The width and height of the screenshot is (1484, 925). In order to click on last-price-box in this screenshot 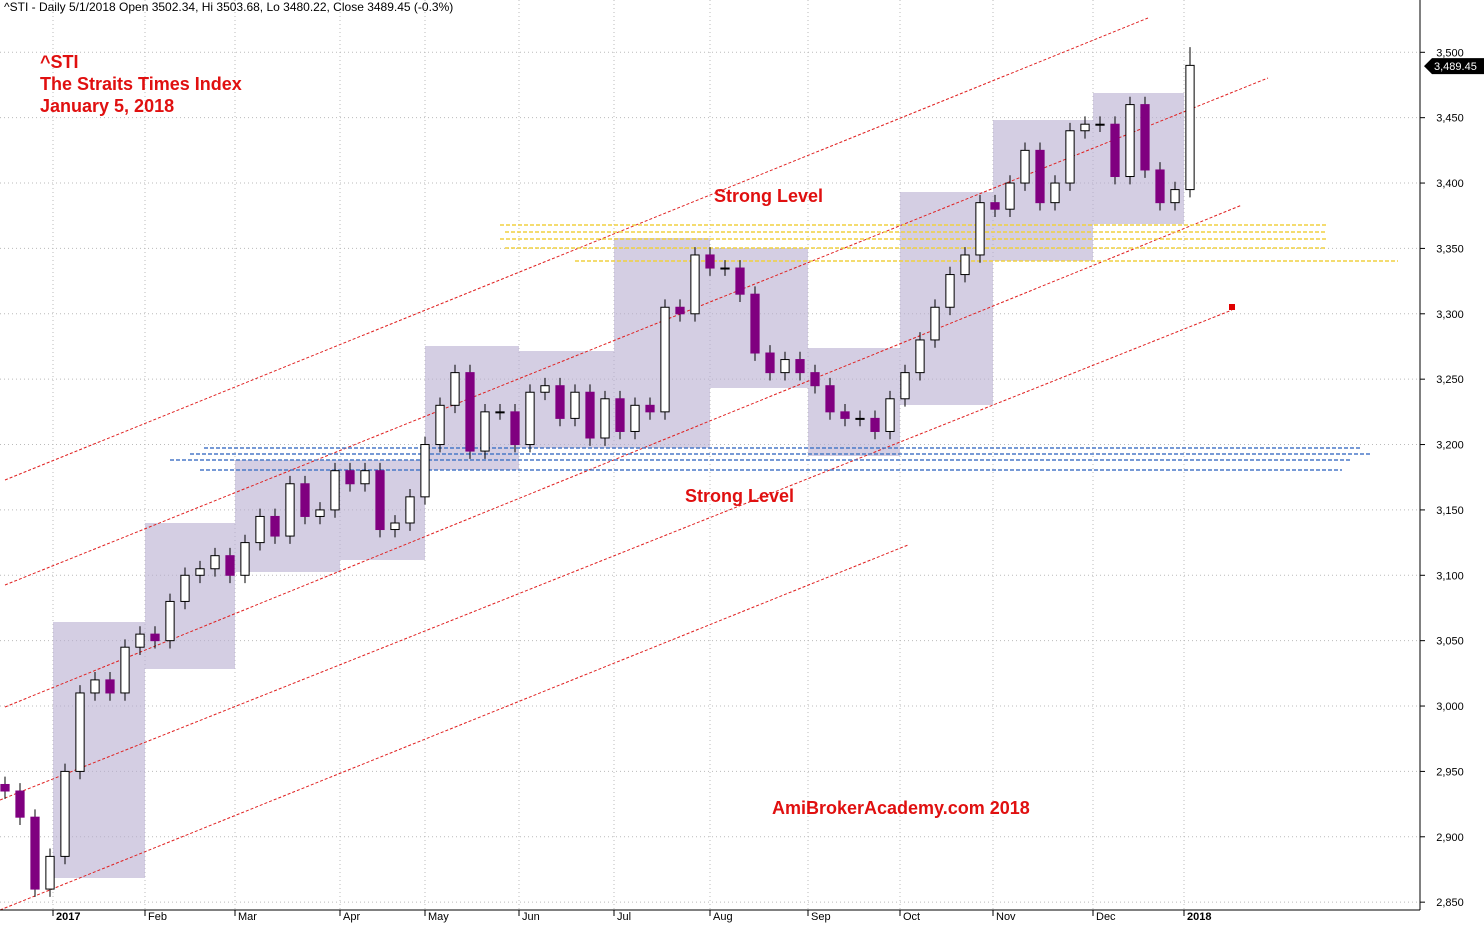, I will do `click(1454, 66)`.